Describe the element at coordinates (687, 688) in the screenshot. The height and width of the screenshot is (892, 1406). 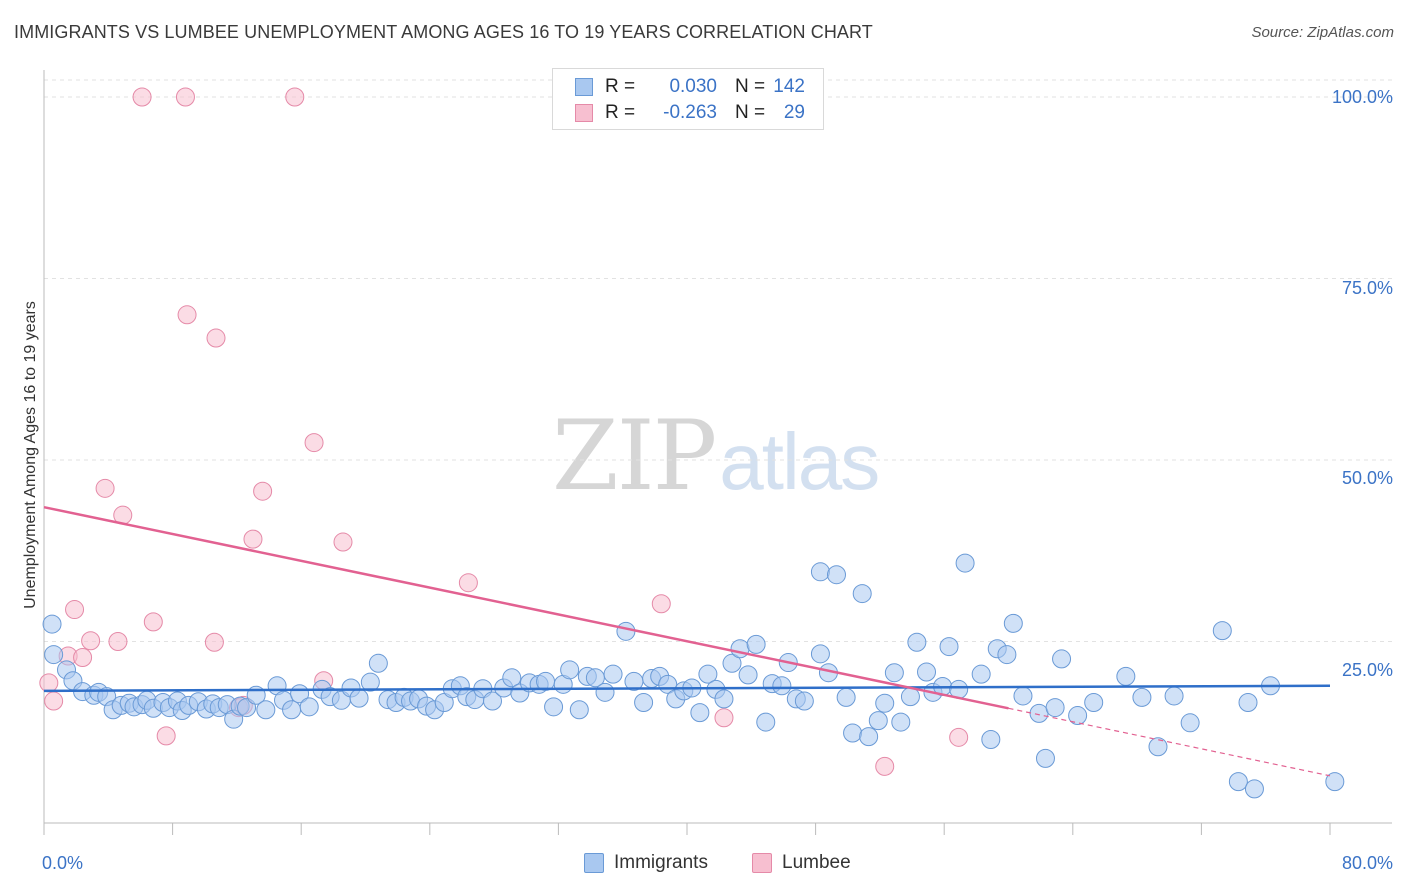
I see `immigrants-trend-line` at that location.